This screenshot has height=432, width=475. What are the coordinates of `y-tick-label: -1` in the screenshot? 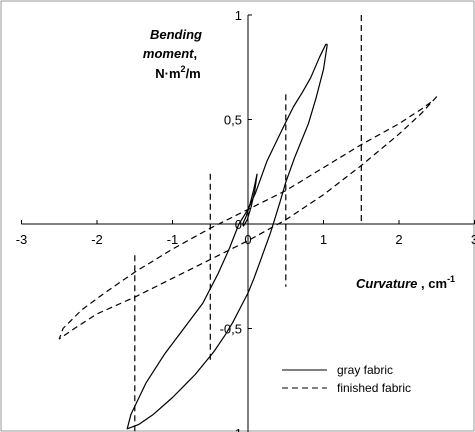 It's located at (236, 429).